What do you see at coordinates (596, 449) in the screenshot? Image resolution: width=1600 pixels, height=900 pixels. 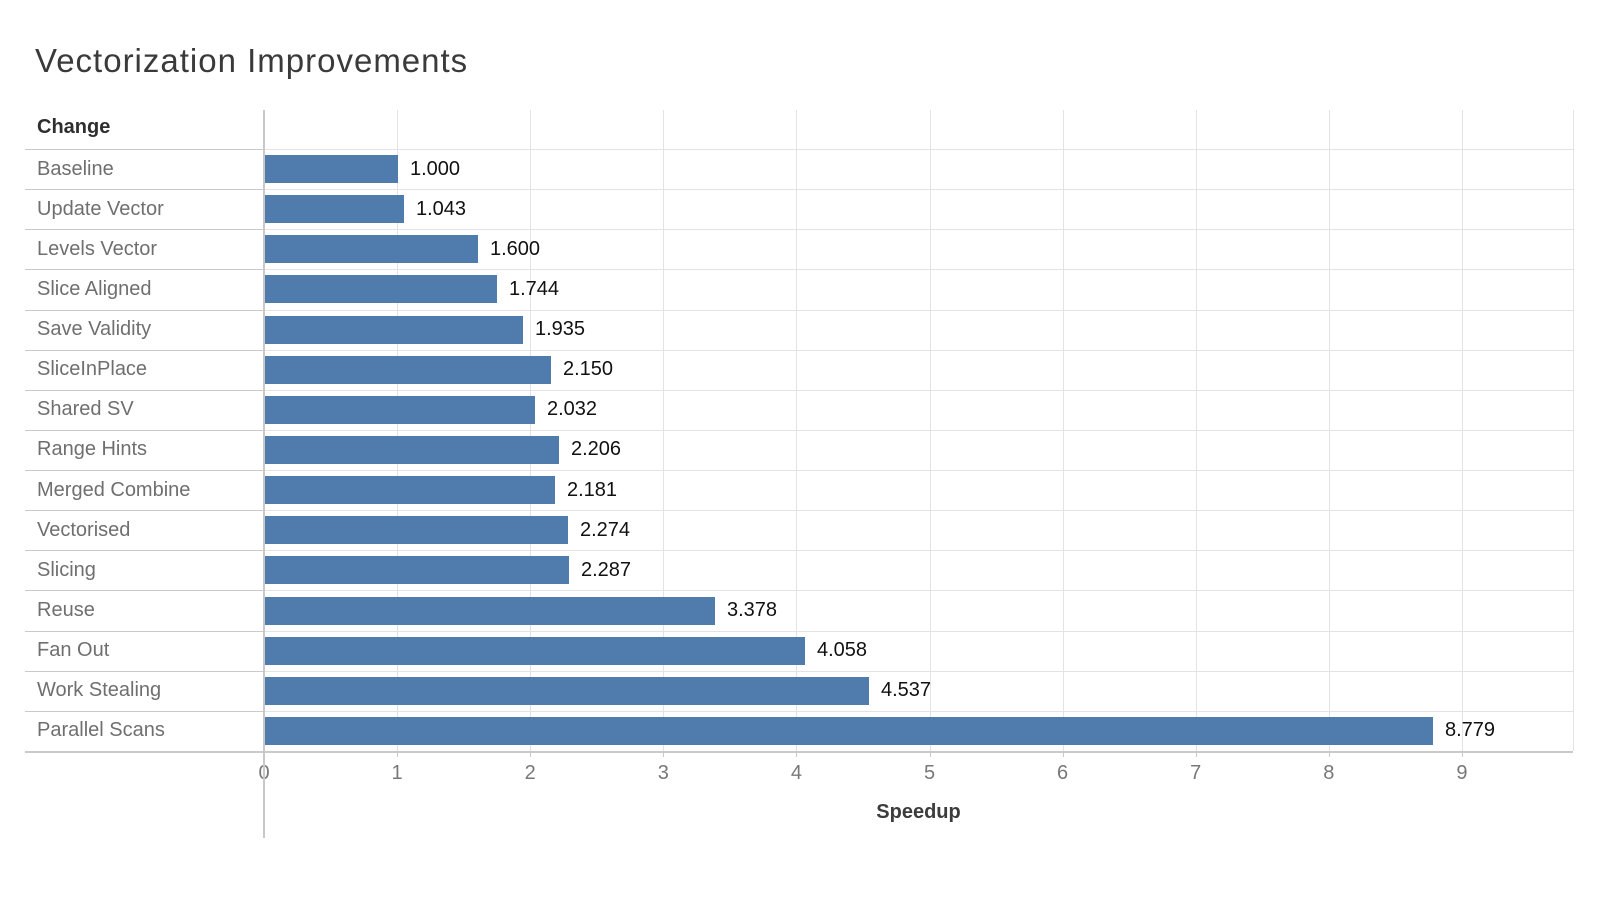 I see `value-label-range-hints: 2.206` at bounding box center [596, 449].